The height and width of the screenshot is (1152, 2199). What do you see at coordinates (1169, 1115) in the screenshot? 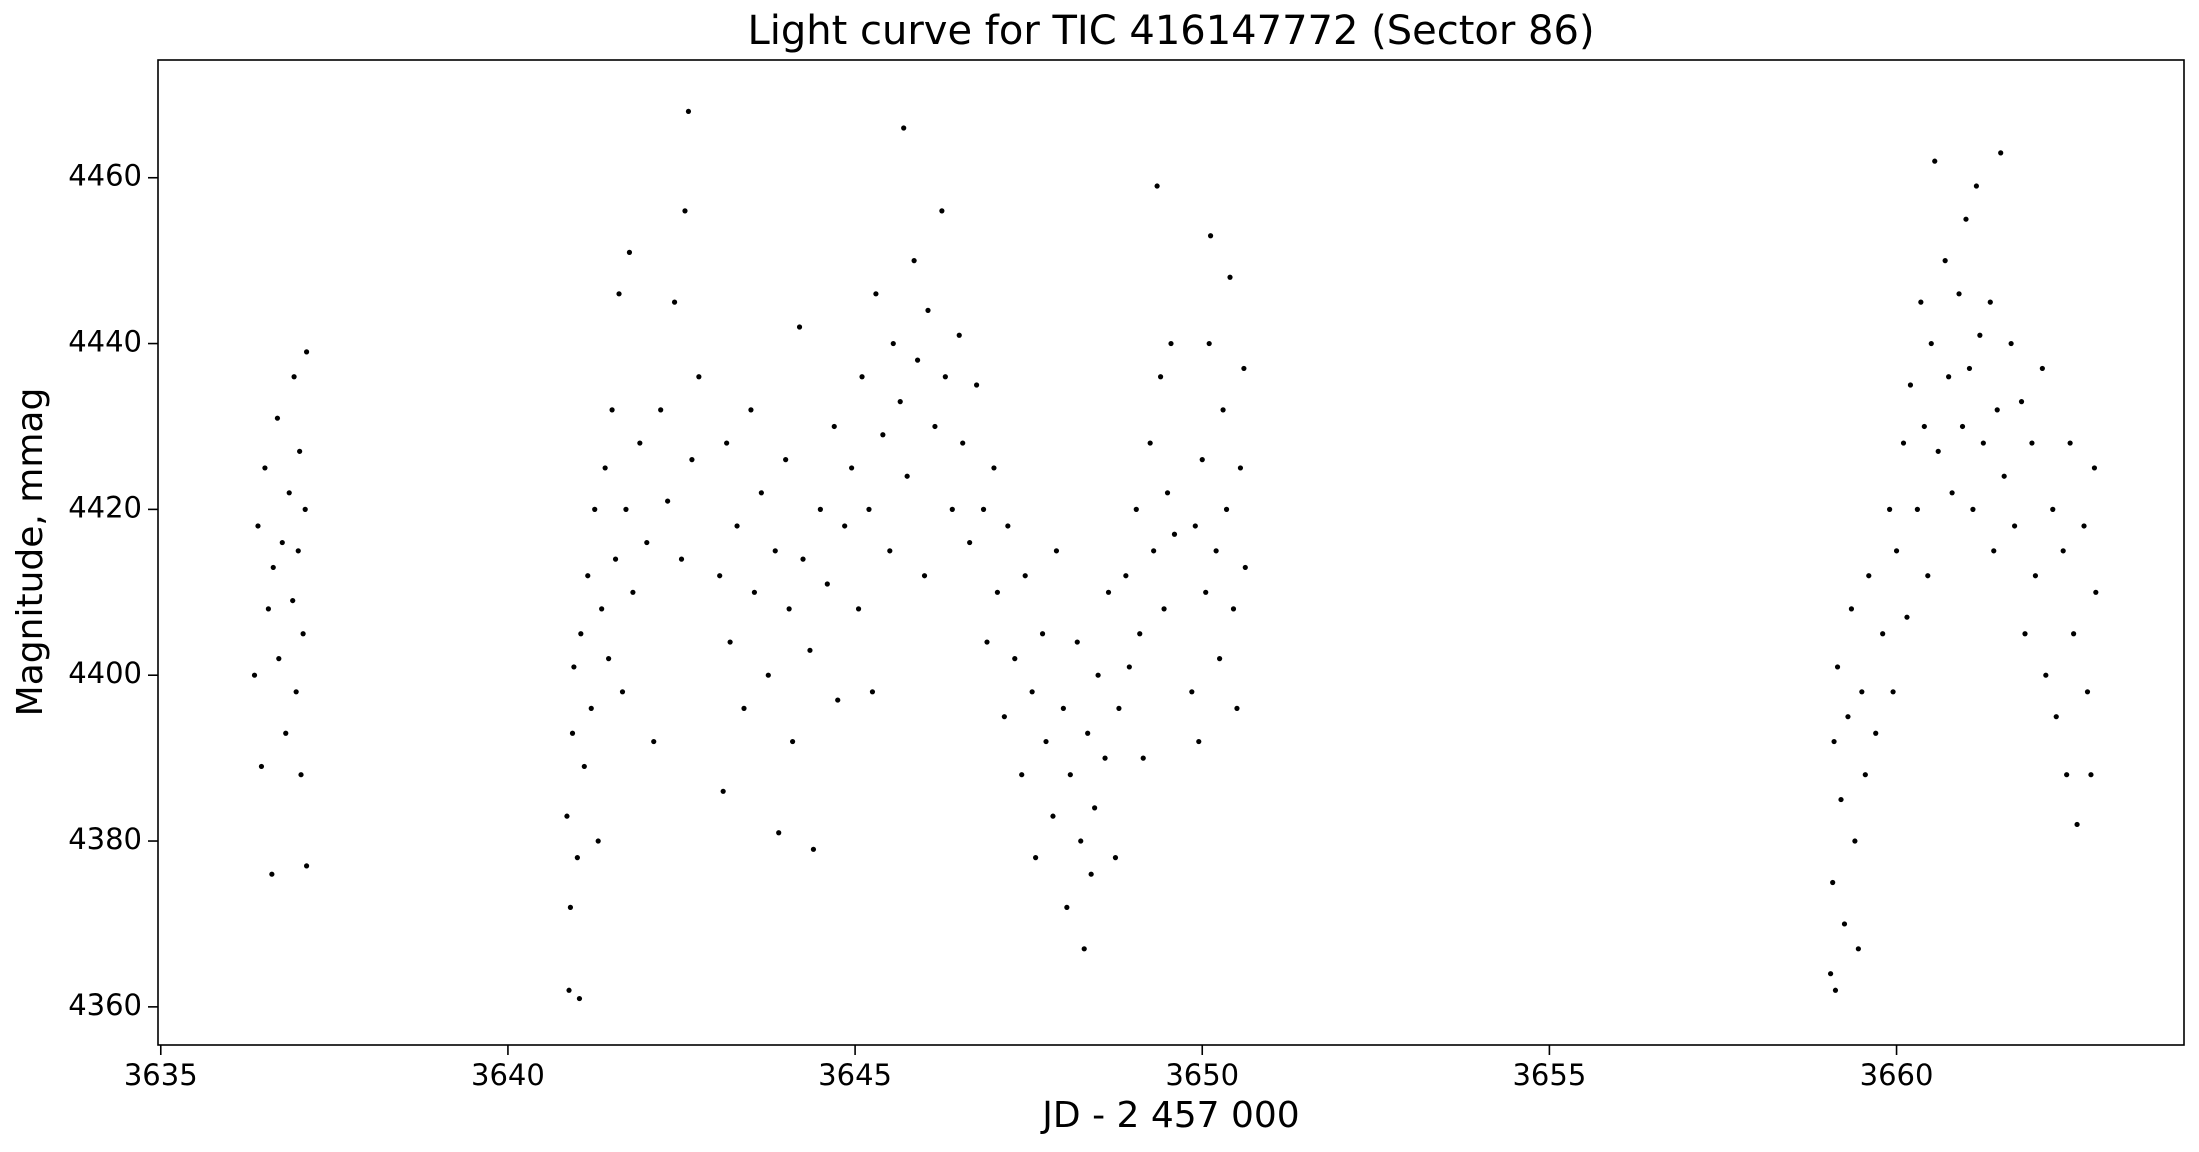
I see `x-axis-label: JD - 2 457 000` at bounding box center [1169, 1115].